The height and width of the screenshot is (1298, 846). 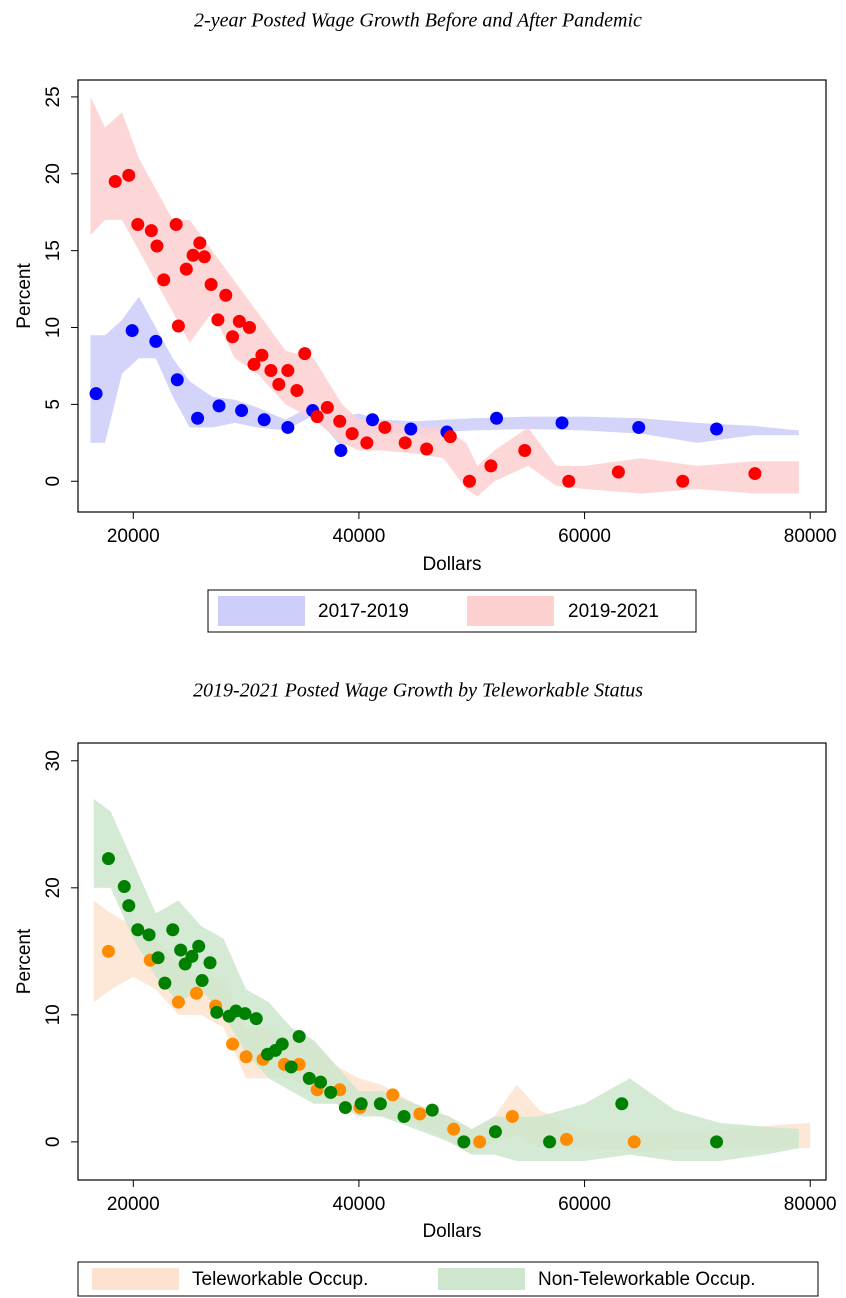 I want to click on x-tick-label: 60000, so click(x=584, y=536).